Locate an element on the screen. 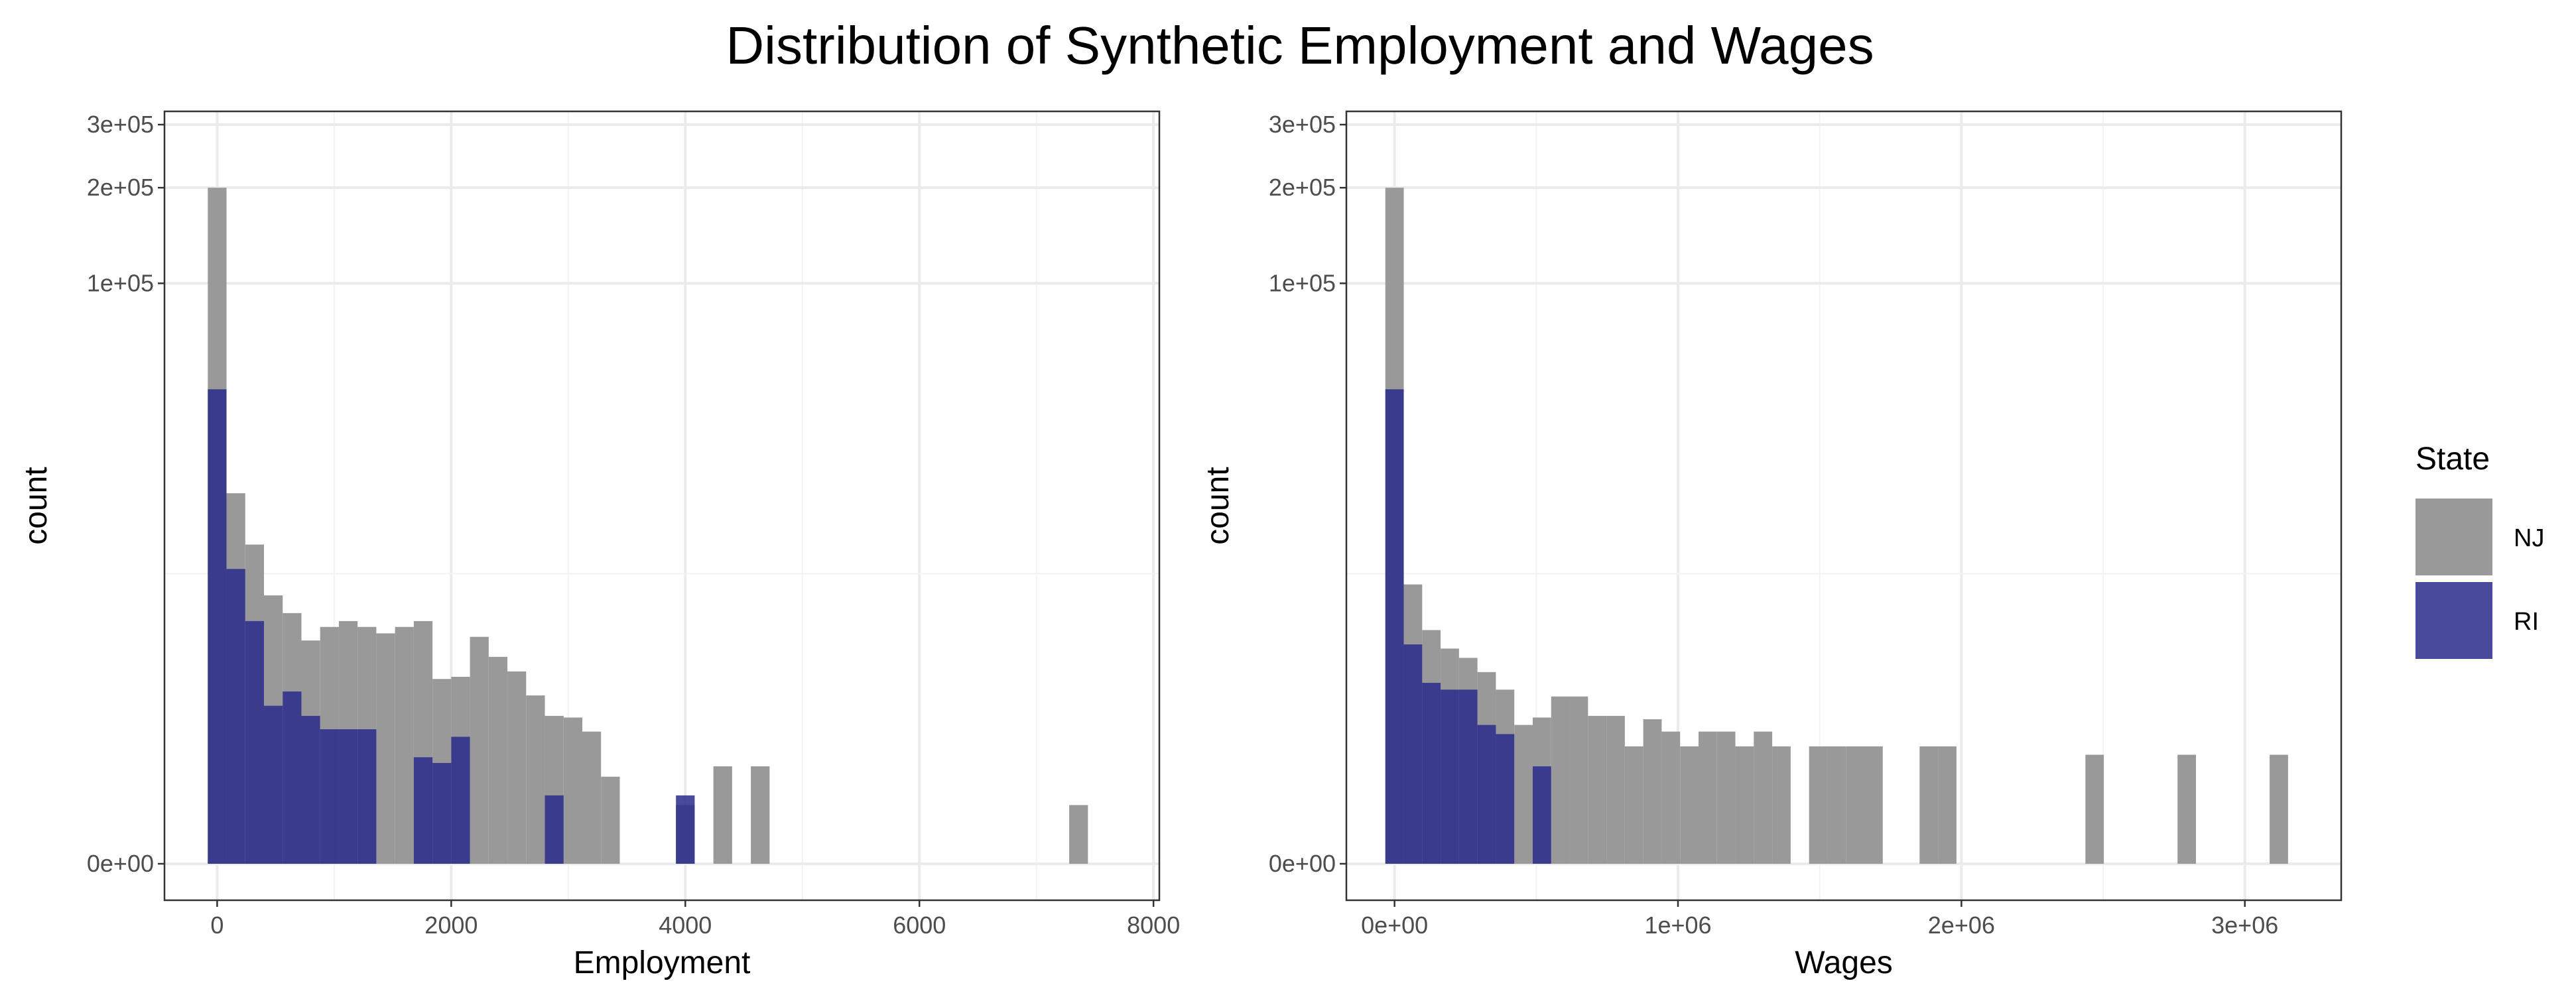 The width and height of the screenshot is (2576, 1001). legend: State NJ RI is located at coordinates (2480, 550).